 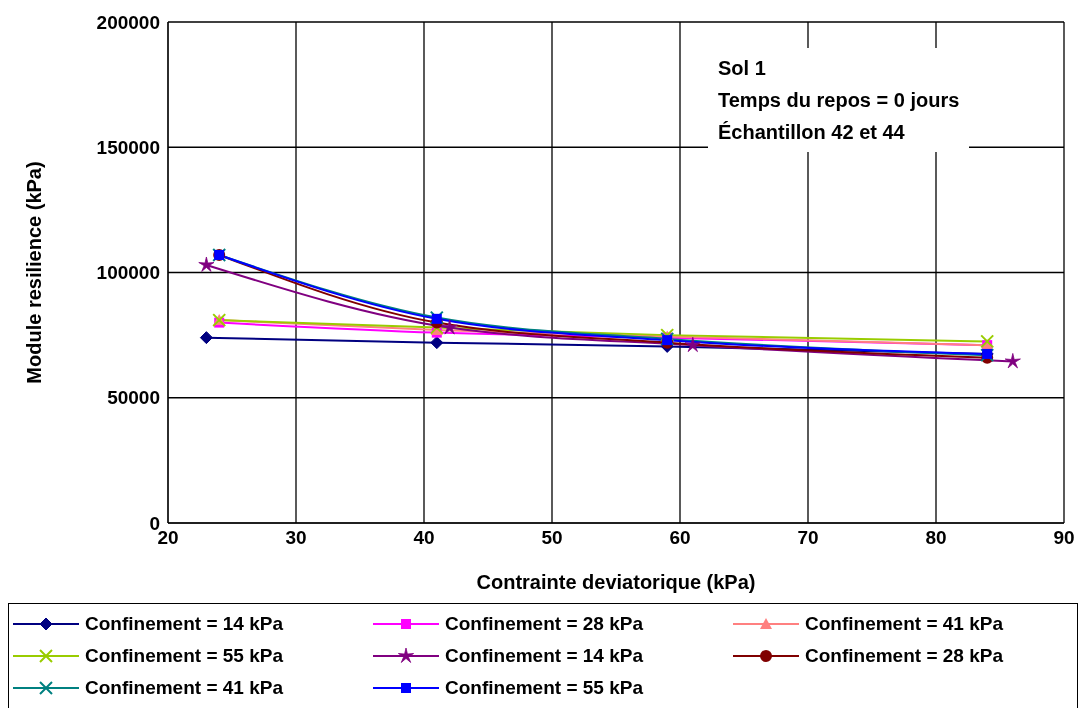 What do you see at coordinates (812, 132) in the screenshot?
I see `annotation: Échantillon 42 et 44` at bounding box center [812, 132].